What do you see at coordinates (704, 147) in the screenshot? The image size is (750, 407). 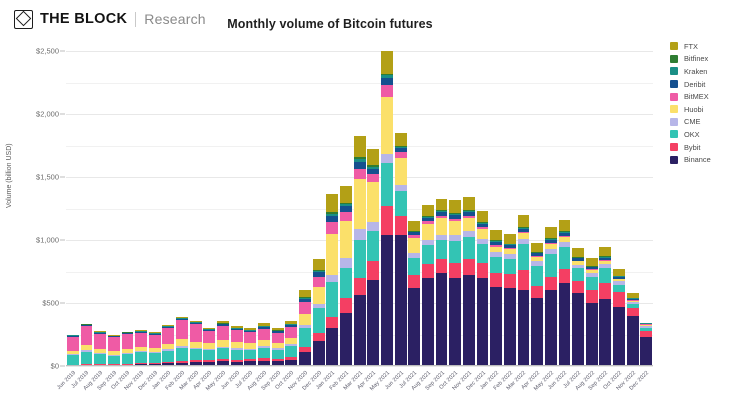 I see `legend-item: Bybit` at bounding box center [704, 147].